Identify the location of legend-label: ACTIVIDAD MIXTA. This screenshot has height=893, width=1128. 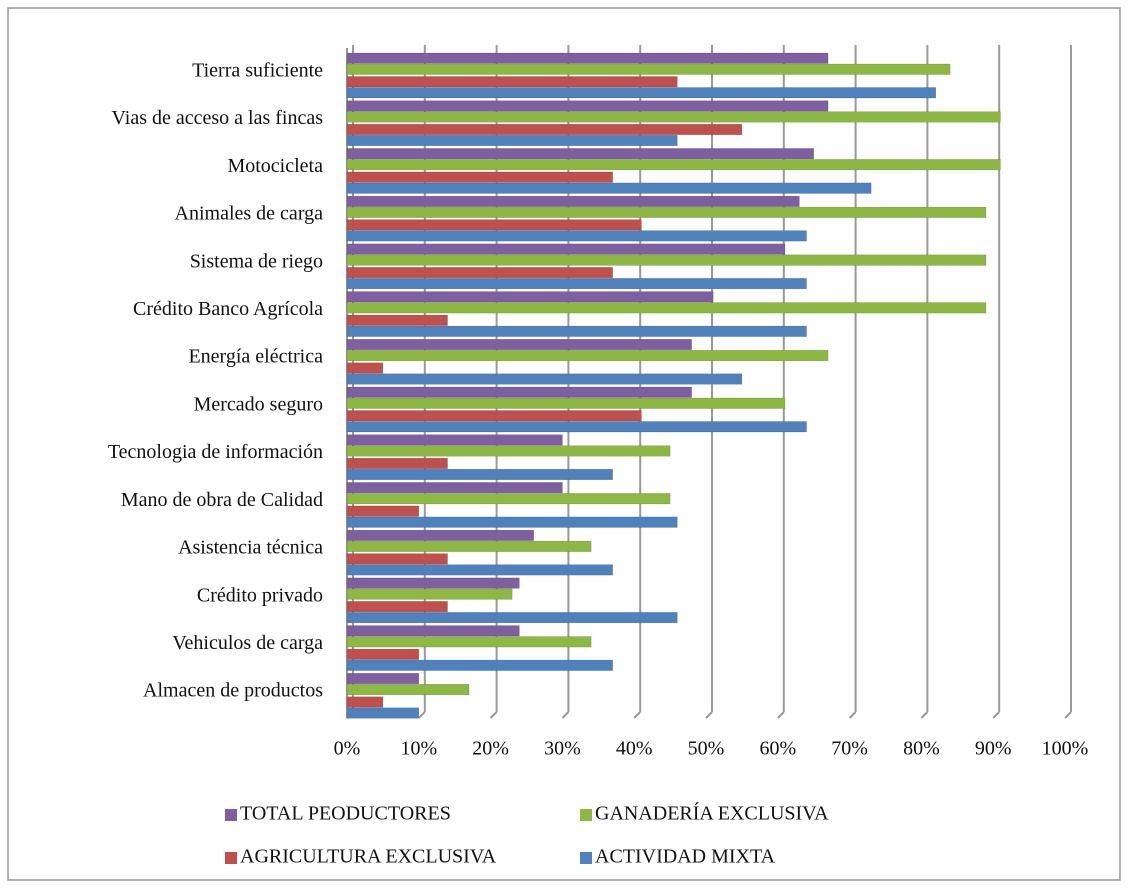
(685, 857).